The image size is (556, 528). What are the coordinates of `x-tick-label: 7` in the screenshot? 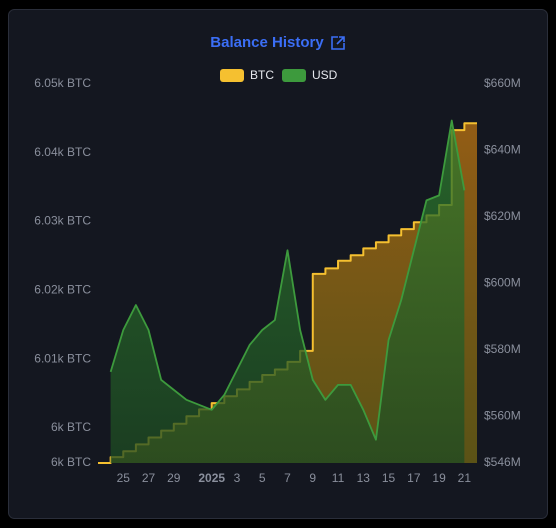 It's located at (287, 478).